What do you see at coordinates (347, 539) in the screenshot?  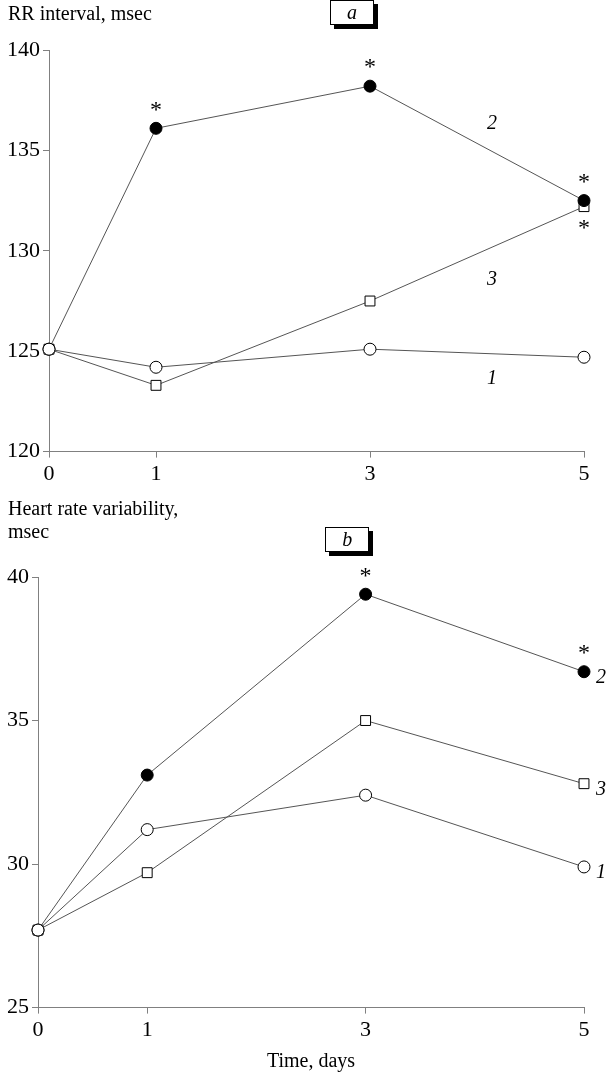 I see `chart-title: b` at bounding box center [347, 539].